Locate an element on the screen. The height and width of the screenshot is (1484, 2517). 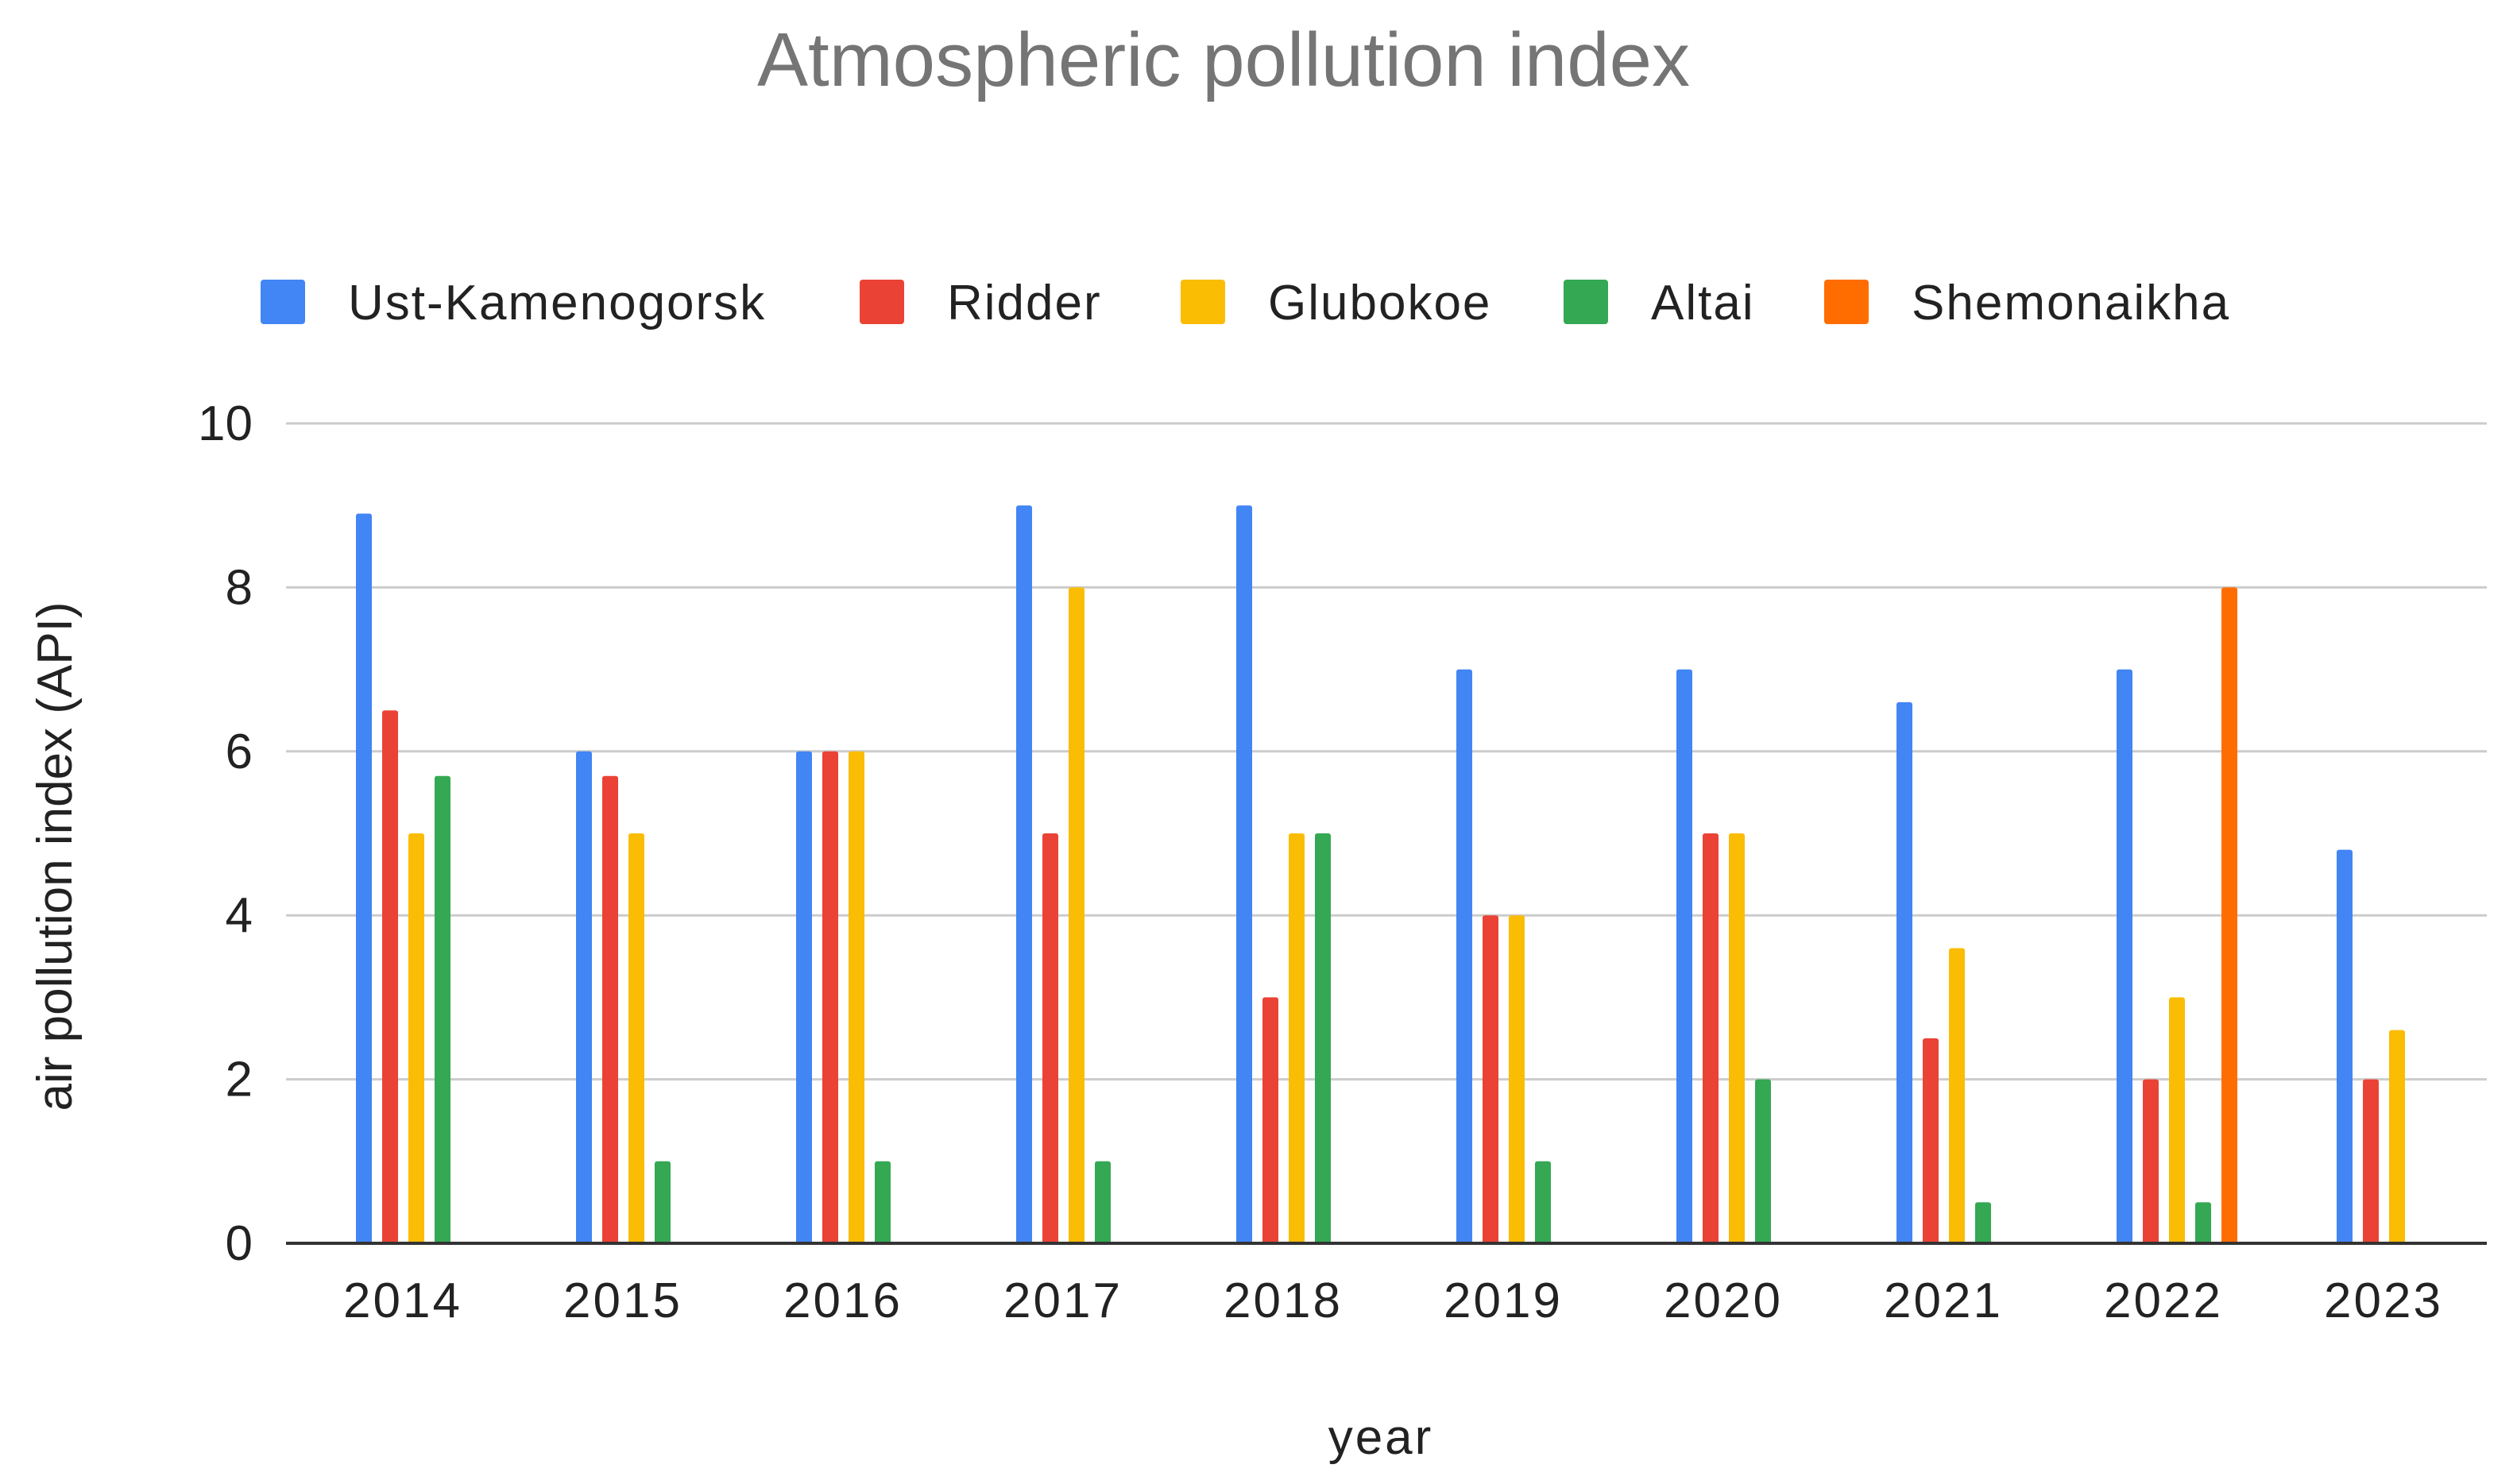
bar-glubokoe-2022 is located at coordinates (2177, 1121).